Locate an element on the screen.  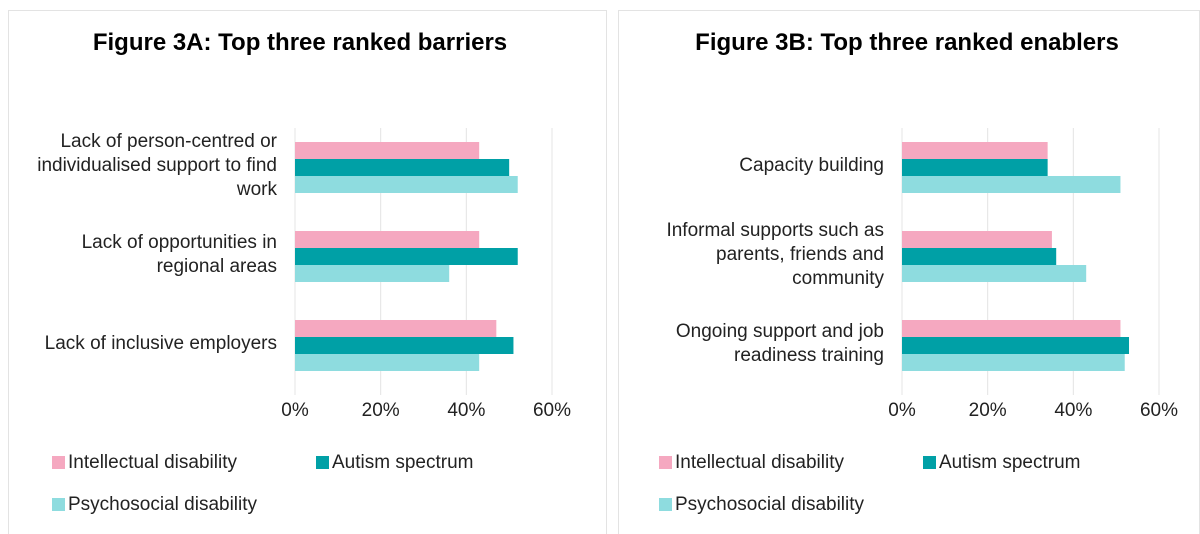
chart-title: Figure 3A: Top three ranked barriers is located at coordinates (300, 42).